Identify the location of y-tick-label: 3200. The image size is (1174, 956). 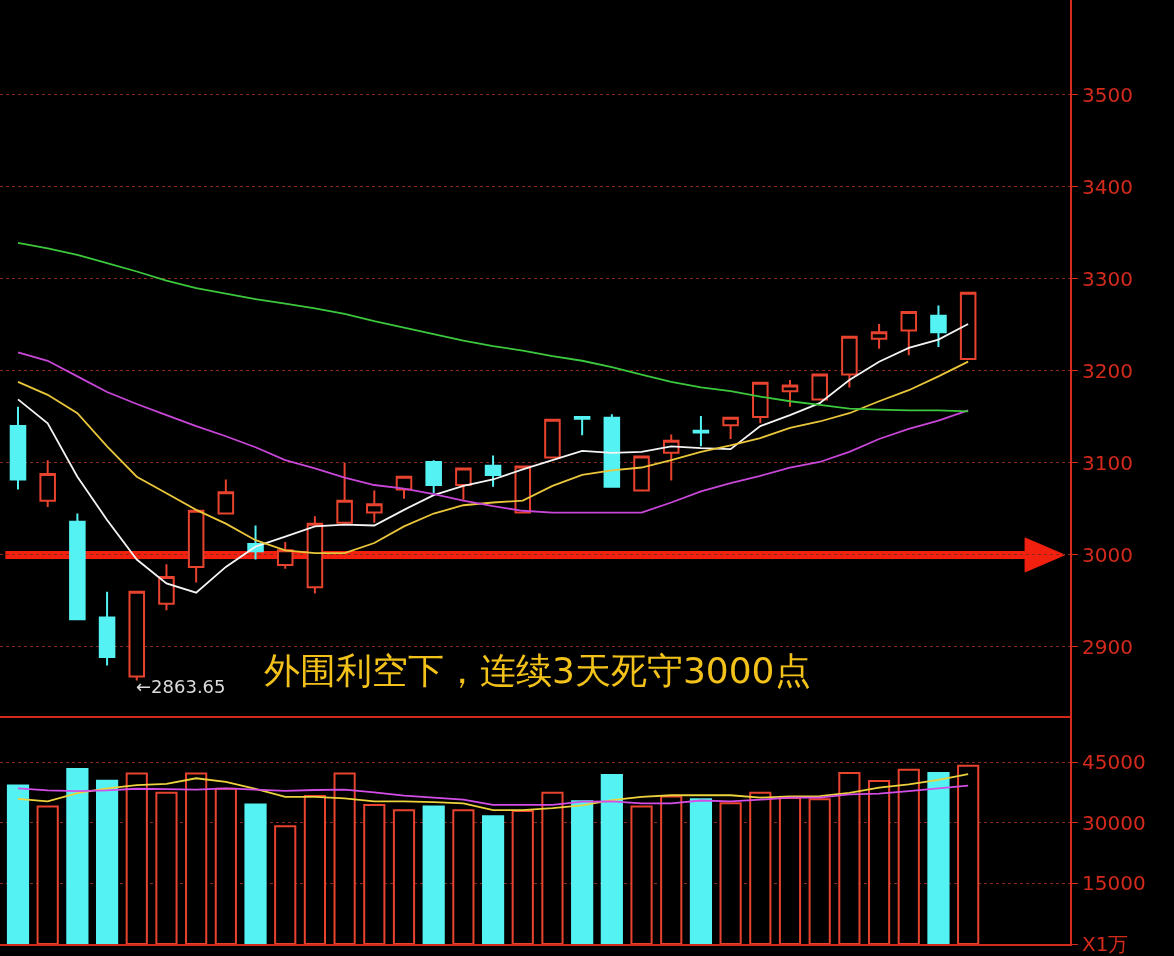
(1107, 370).